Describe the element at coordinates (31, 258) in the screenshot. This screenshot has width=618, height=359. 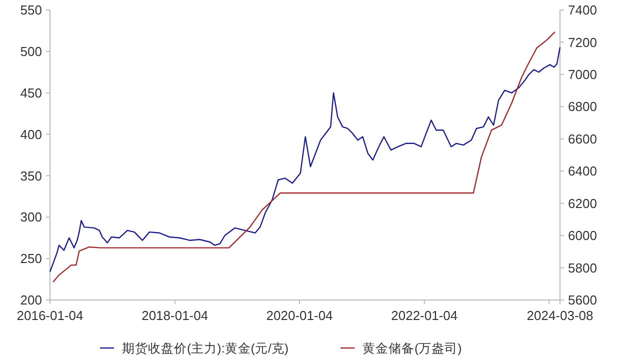
I see `y-tick-label: 250` at that location.